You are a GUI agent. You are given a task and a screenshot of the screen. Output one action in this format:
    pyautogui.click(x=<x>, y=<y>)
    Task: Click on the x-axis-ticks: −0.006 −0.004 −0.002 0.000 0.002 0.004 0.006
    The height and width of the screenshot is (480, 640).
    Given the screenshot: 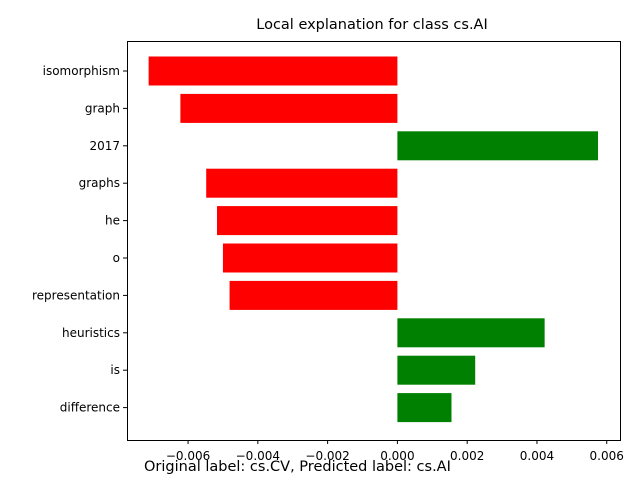 What is the action you would take?
    pyautogui.click(x=395, y=451)
    